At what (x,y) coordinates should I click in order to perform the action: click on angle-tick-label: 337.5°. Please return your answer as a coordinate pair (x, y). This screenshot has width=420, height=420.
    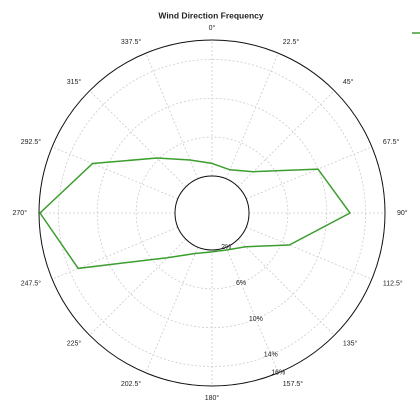
    Looking at the image, I should click on (131, 42).